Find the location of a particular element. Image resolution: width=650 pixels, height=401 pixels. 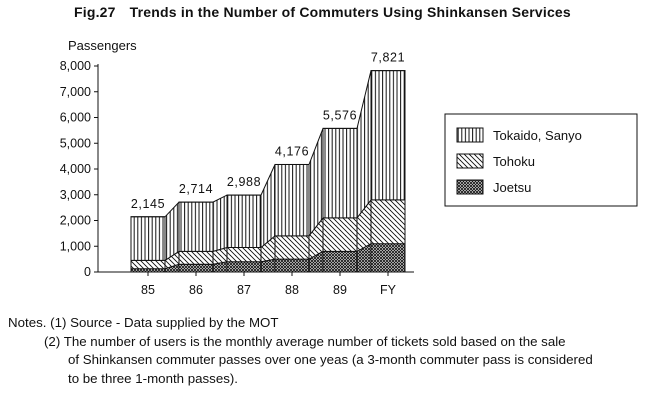

y-tick-label: 5,000 is located at coordinates (75, 143).